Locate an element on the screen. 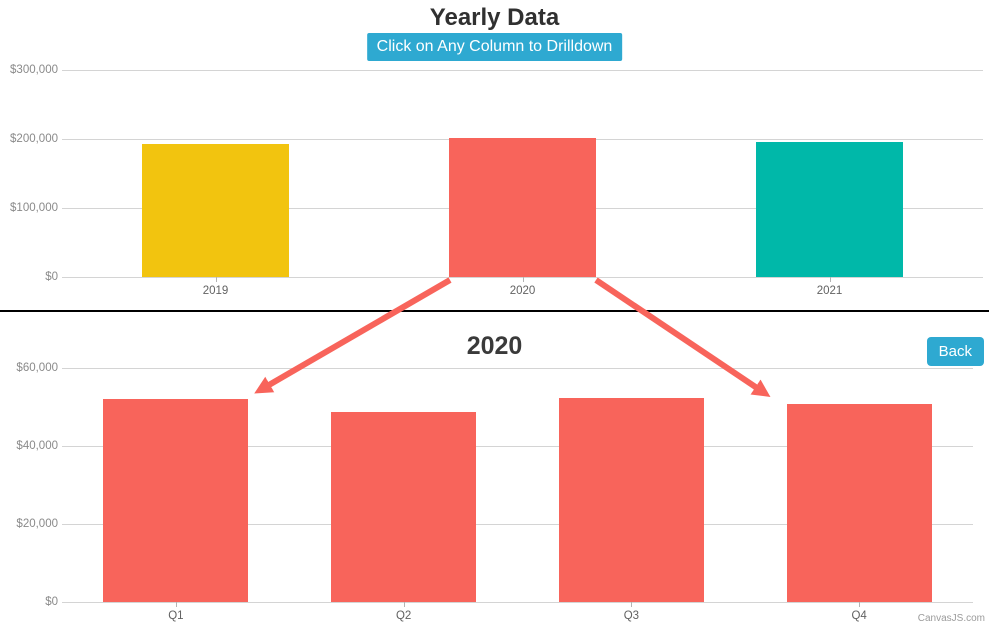  column-2020 is located at coordinates (522, 207).